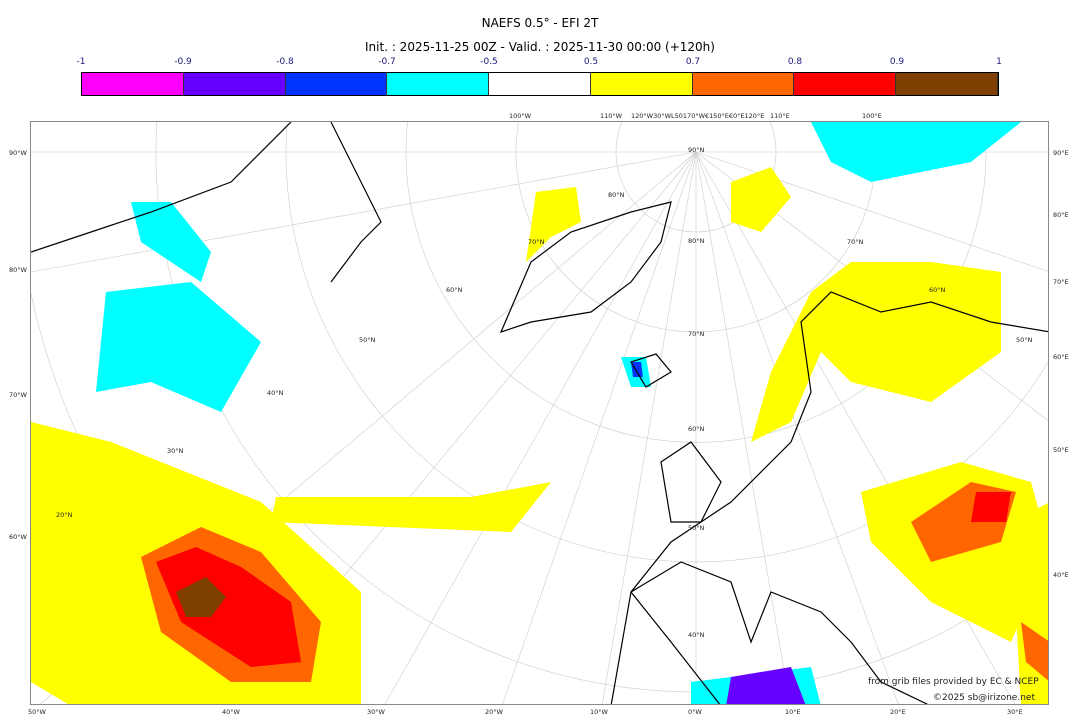 This screenshot has width=1080, height=718. Describe the element at coordinates (1015, 712) in the screenshot. I see `axis-label-bottom: 30°E` at that location.